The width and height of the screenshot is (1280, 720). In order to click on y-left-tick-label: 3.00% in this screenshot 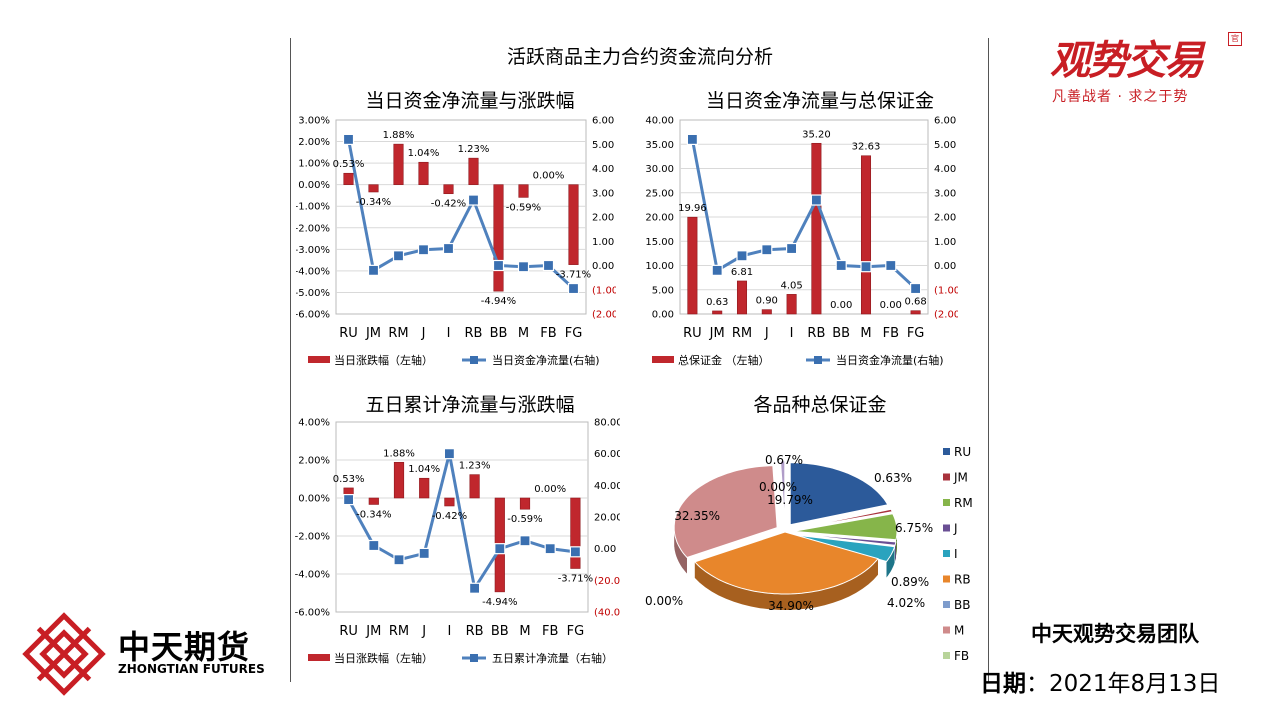, I will do `click(314, 121)`.